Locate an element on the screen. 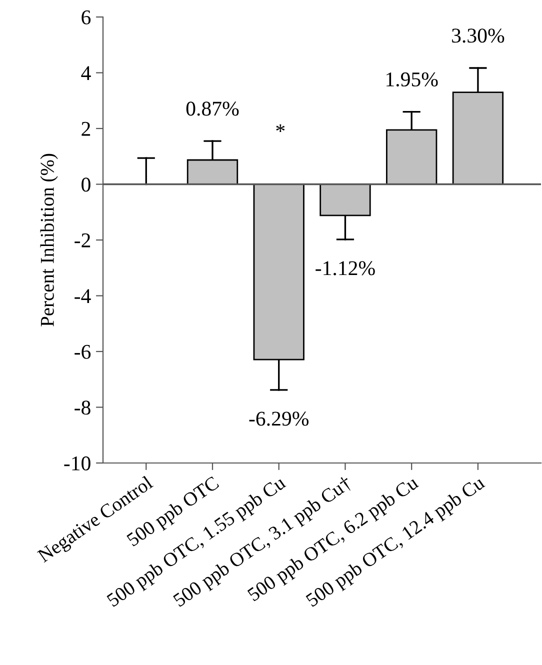 Image resolution: width=542 pixels, height=665 pixels. y-tick-label: -4 is located at coordinates (82, 296).